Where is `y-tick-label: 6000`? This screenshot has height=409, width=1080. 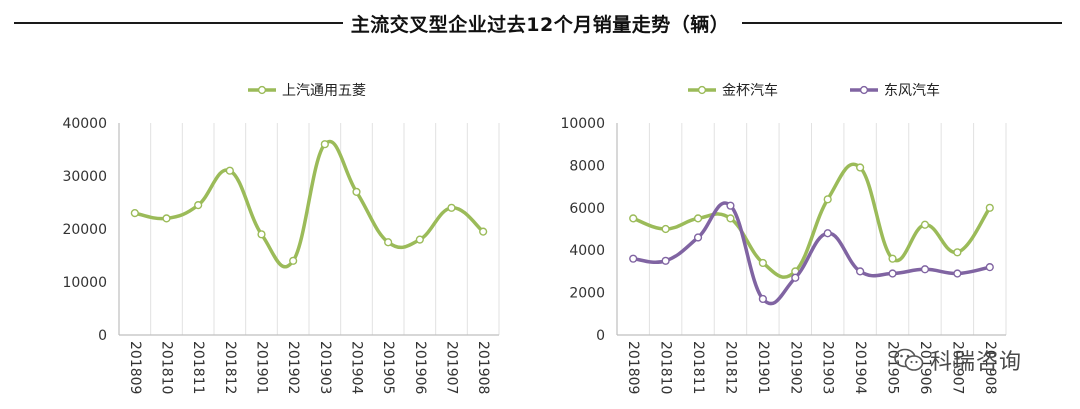
y-tick-label: 6000 is located at coordinates (587, 209).